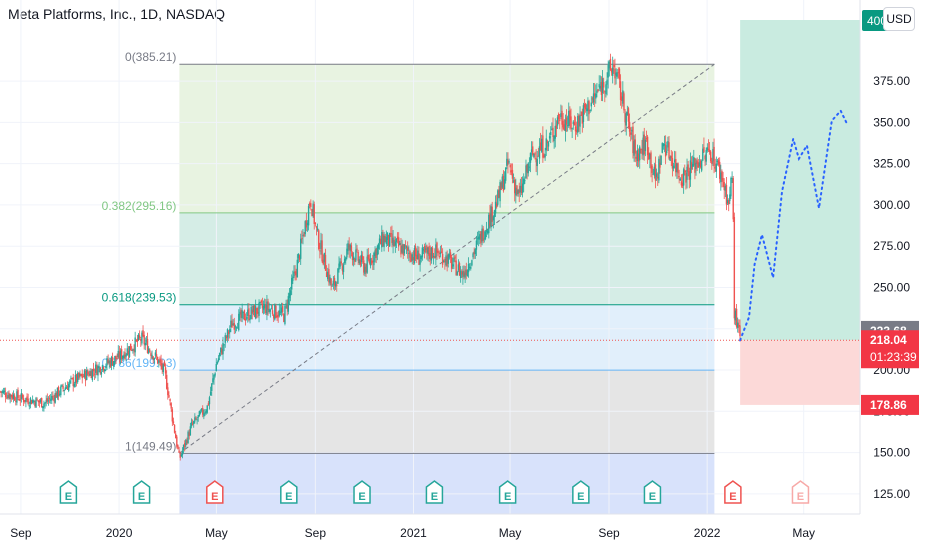 The height and width of the screenshot is (550, 932). I want to click on projection, so click(794, 225).